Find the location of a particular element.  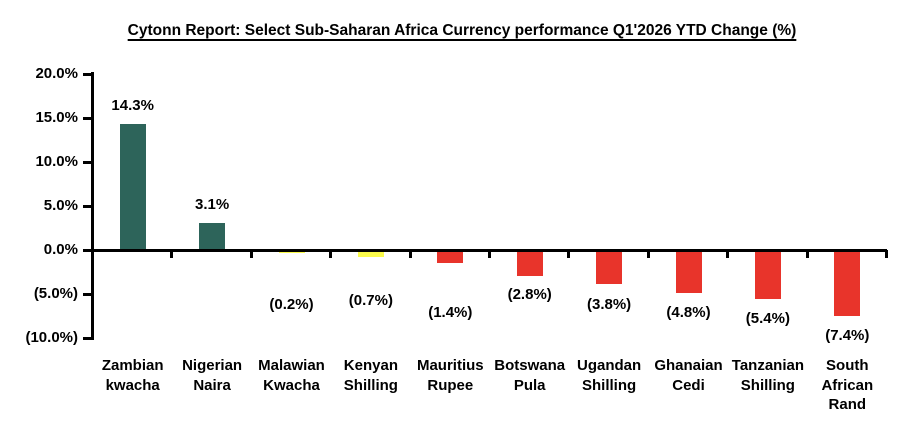

y-axis-tick-label: 5.0% is located at coordinates (60, 205).